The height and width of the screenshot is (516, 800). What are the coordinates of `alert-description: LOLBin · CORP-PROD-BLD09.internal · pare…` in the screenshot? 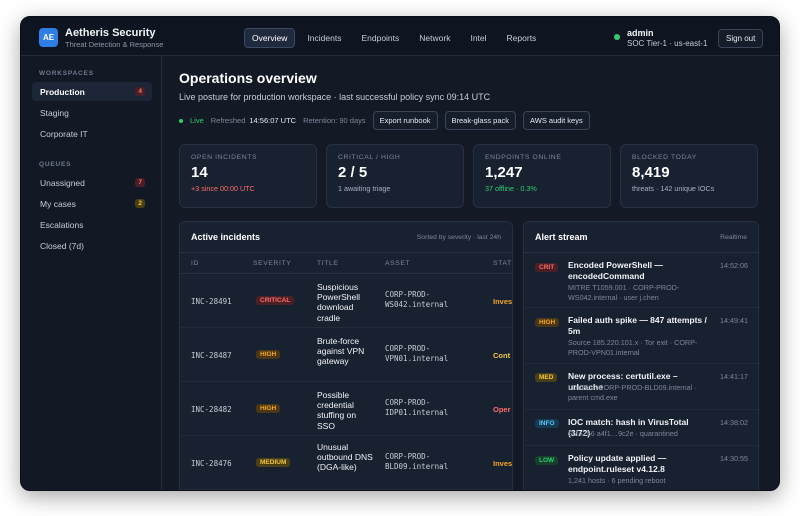 It's located at (632, 392).